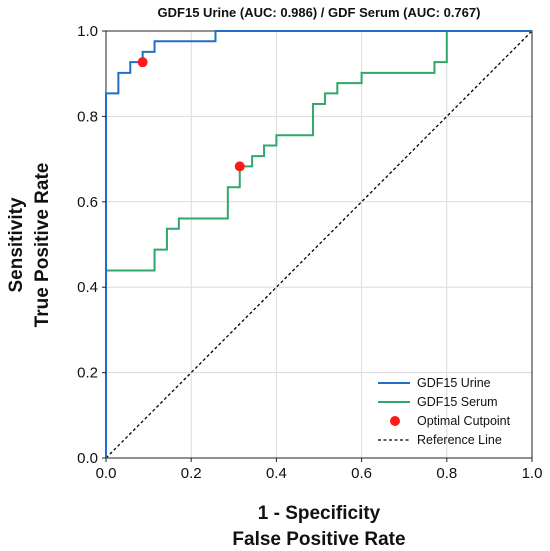  Describe the element at coordinates (318, 539) in the screenshot. I see `x-axis-title-line2: False Positive Rate` at that location.